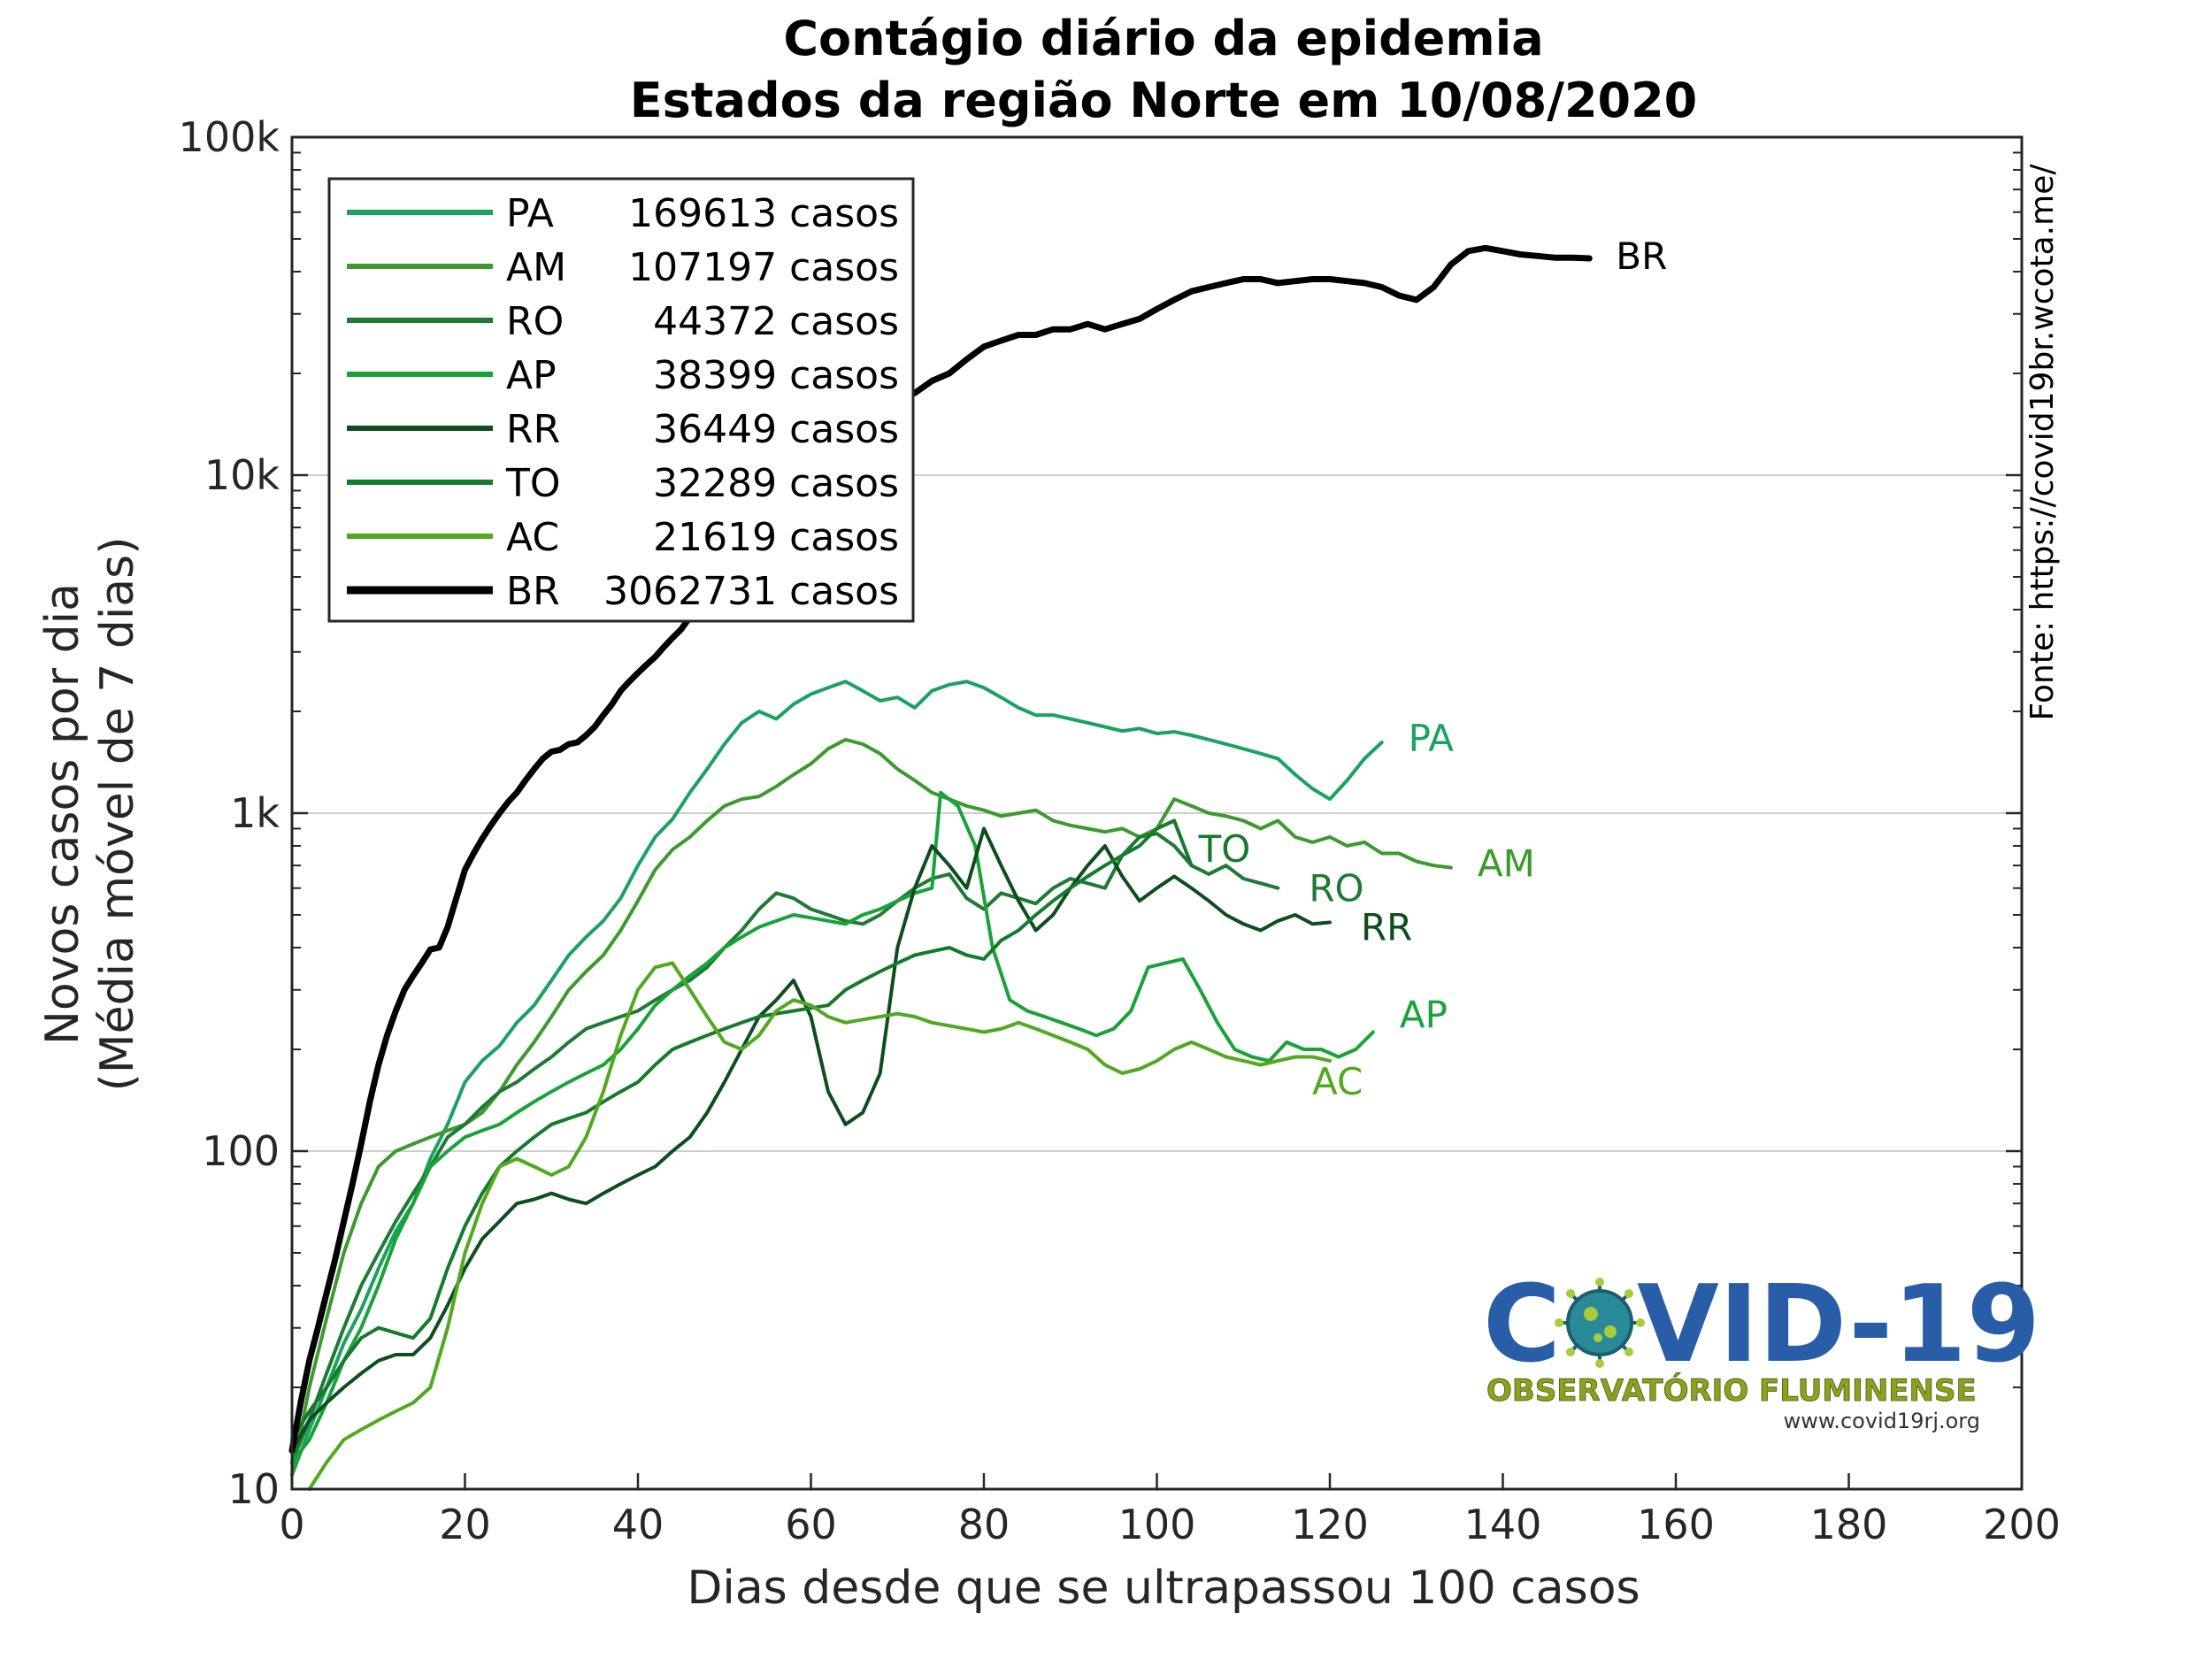 This screenshot has height=1659, width=2212. I want to click on legend-label-to: TO, so click(533, 484).